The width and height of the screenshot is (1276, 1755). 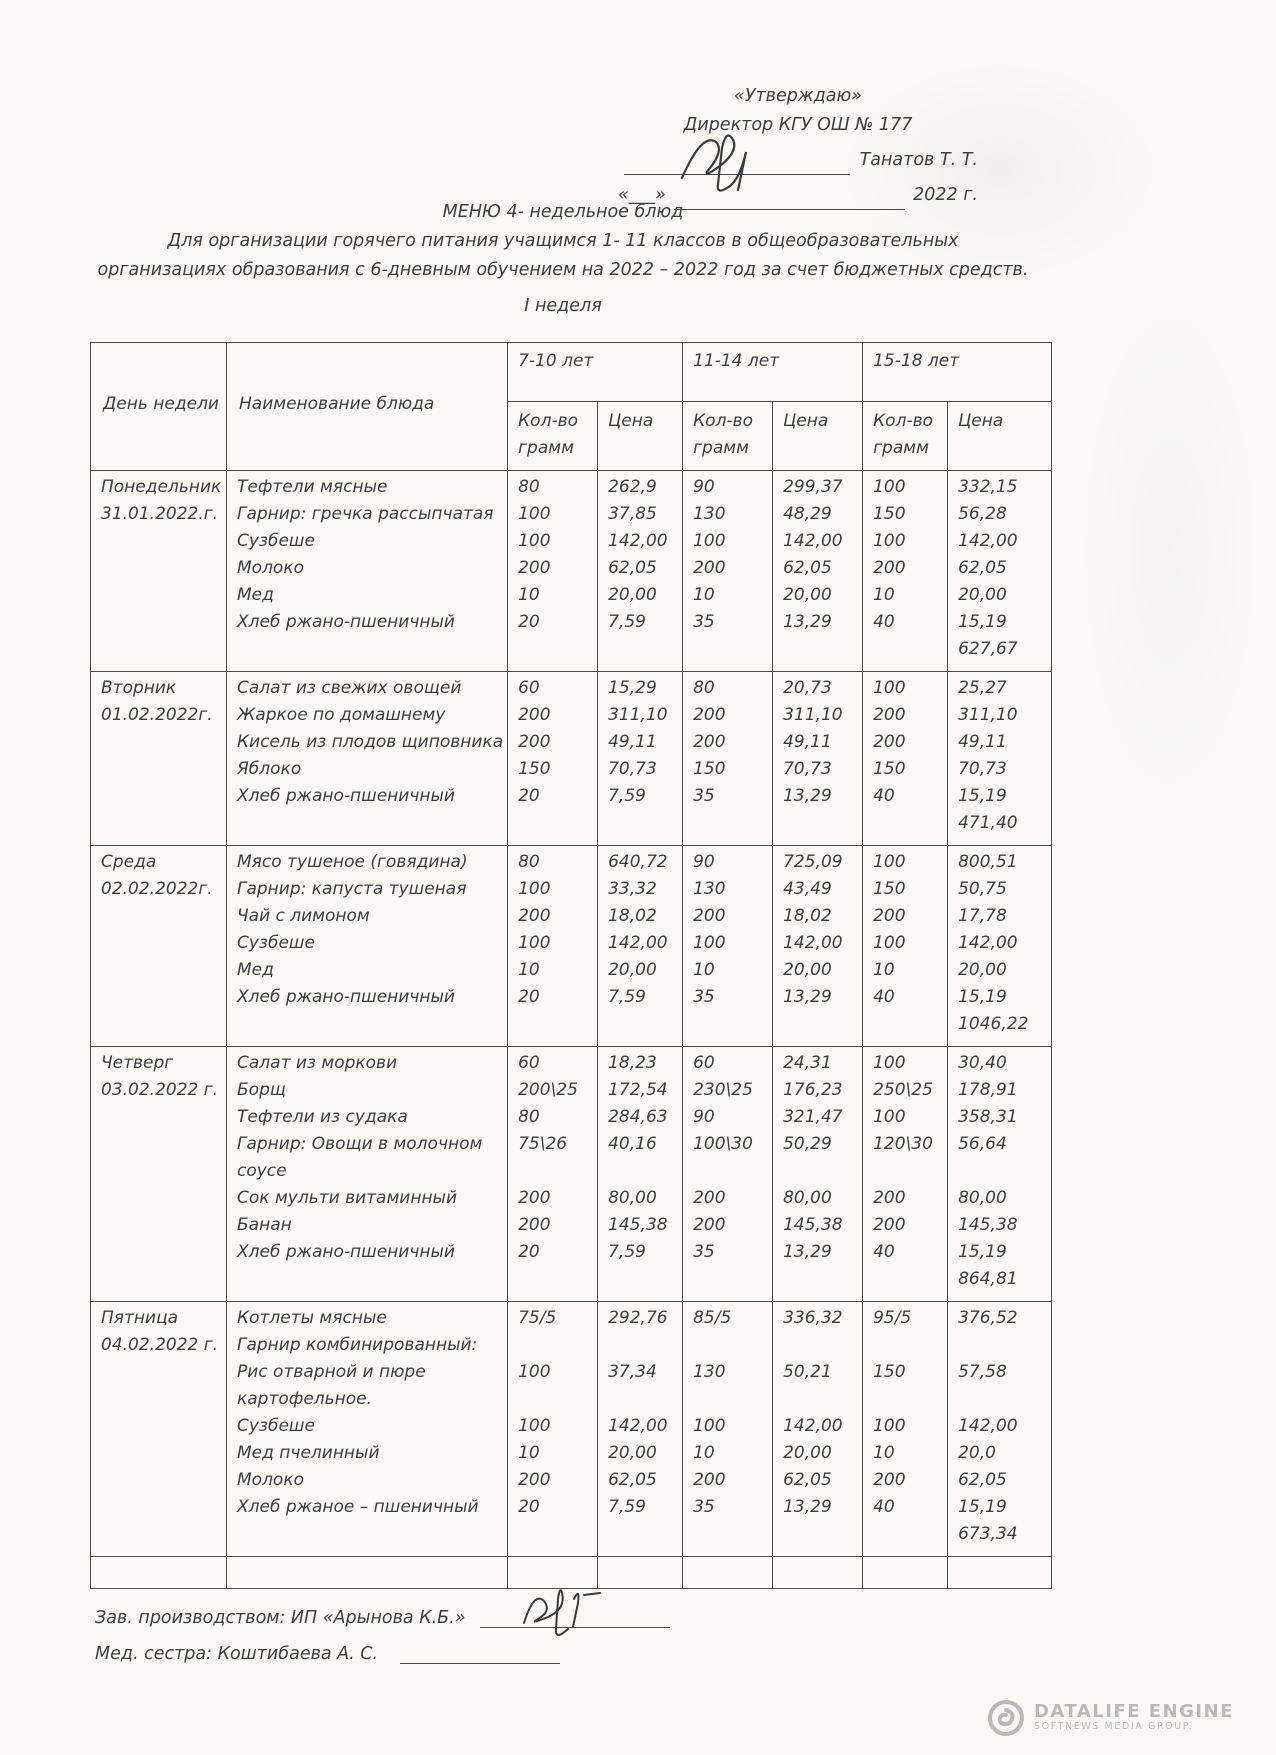 What do you see at coordinates (982, 796) in the screenshot?
I see `price-15-18: 15,19` at bounding box center [982, 796].